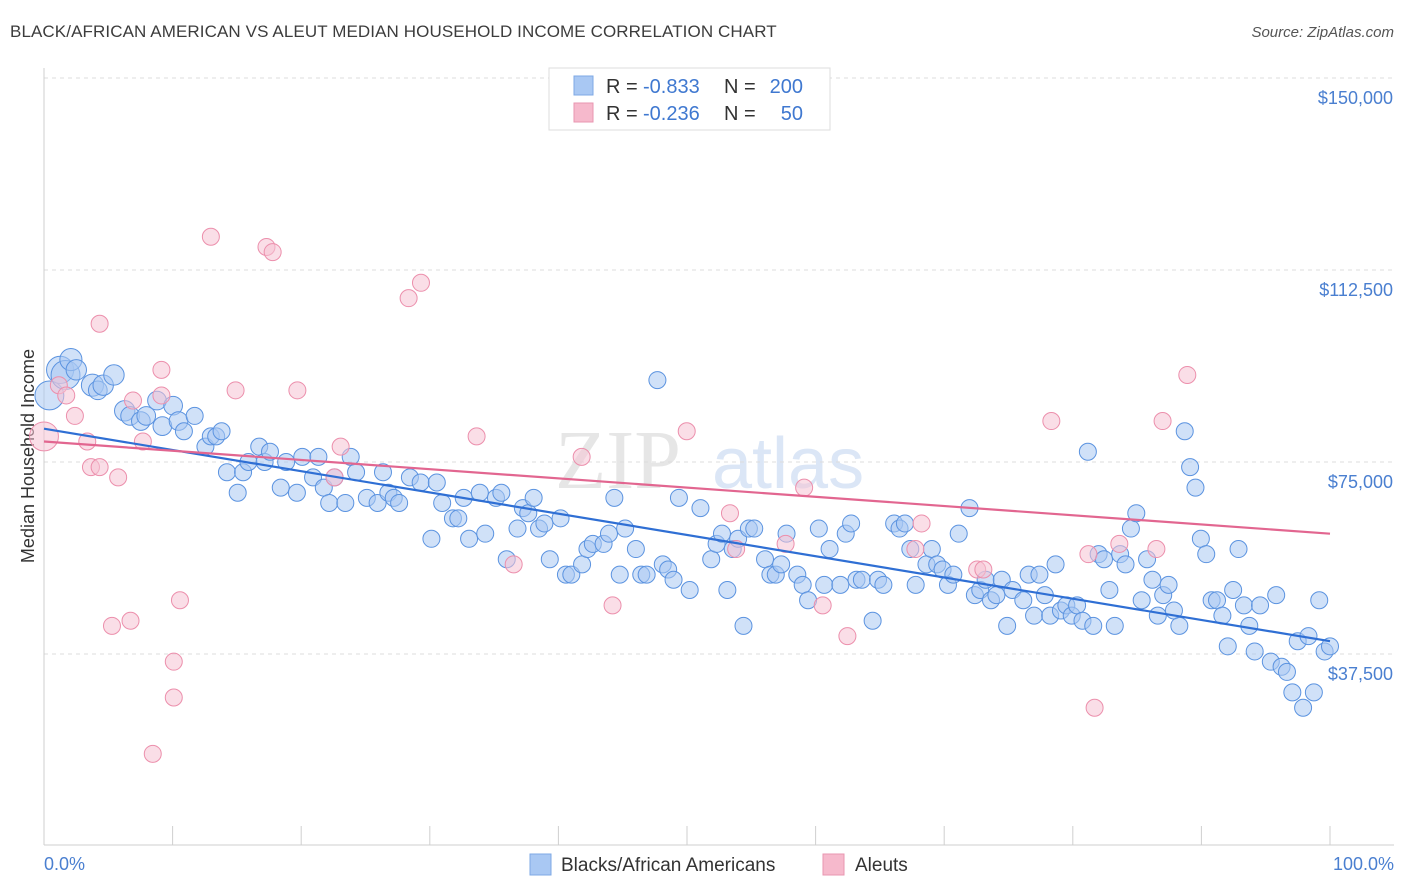  Describe the element at coordinates (1356, 290) in the screenshot. I see `y-tick-label: $112,500` at that location.